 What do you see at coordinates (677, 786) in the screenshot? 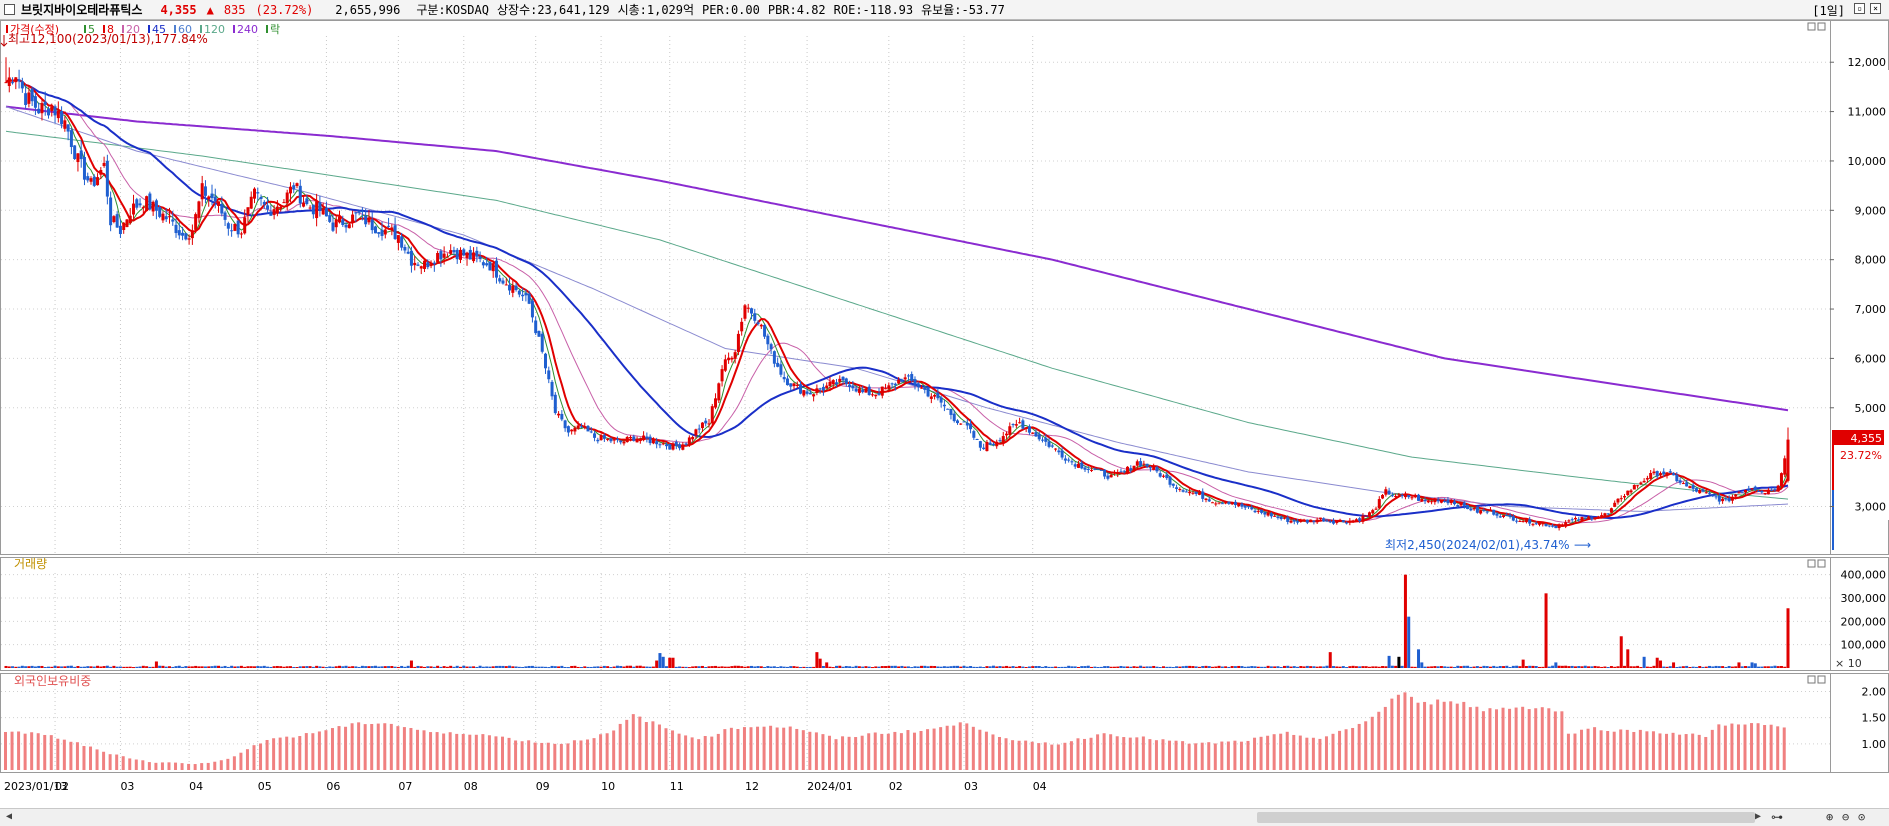
I see `x-axis-label: 11` at bounding box center [677, 786].